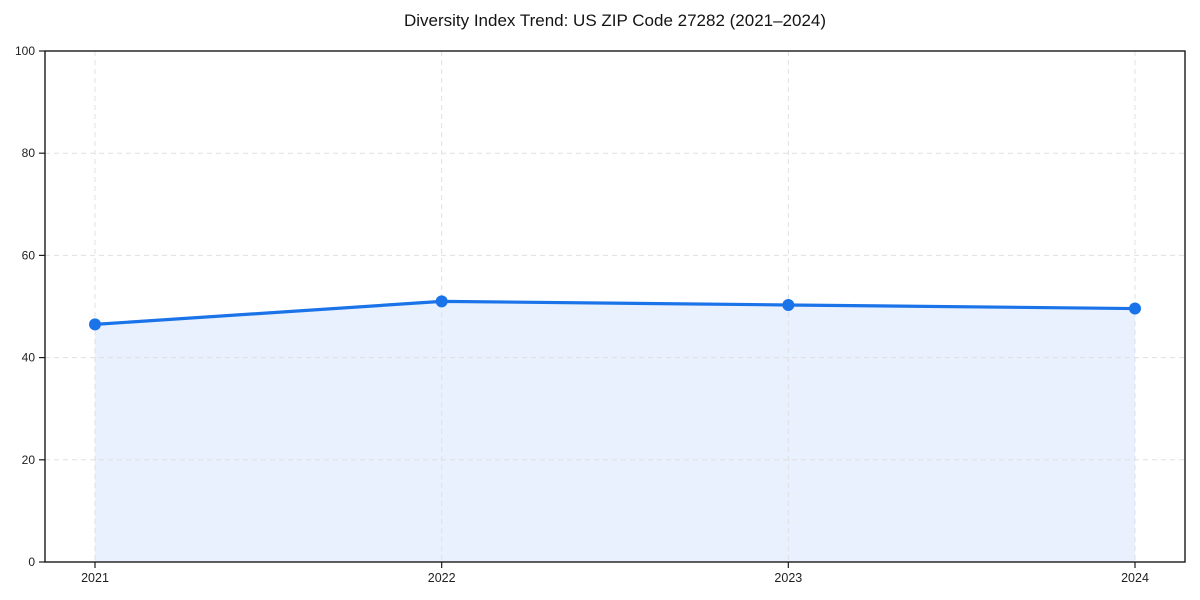 The image size is (1200, 600). Describe the element at coordinates (442, 578) in the screenshot. I see `x-tick-label: 2022` at that location.